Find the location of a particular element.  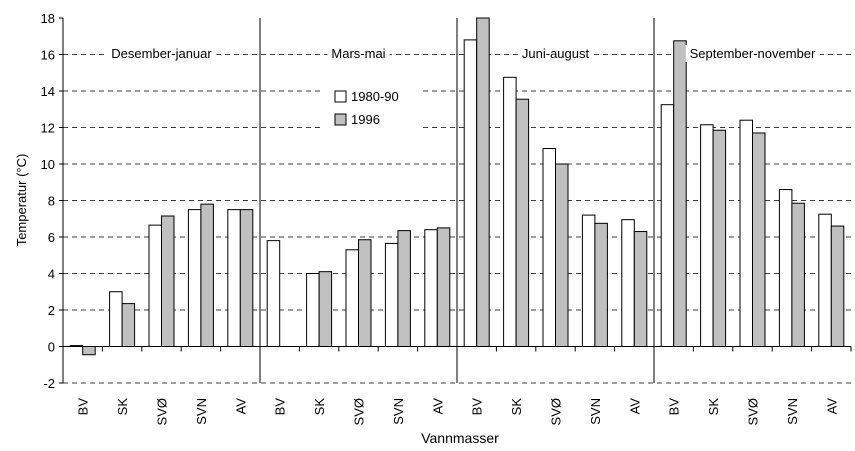

season-label: Juni-august is located at coordinates (556, 53).